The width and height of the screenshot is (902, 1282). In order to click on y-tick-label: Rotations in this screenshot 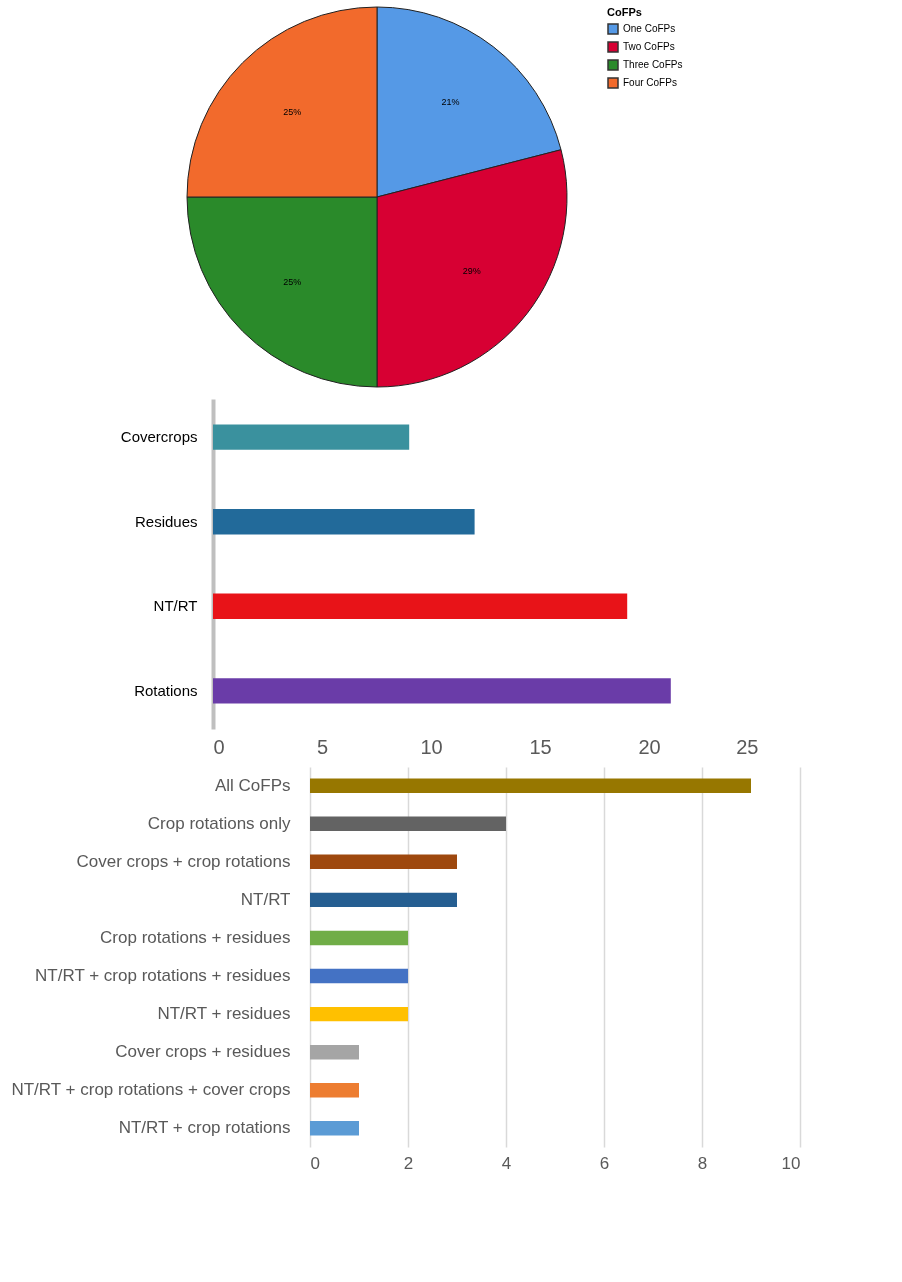, I will do `click(166, 690)`.